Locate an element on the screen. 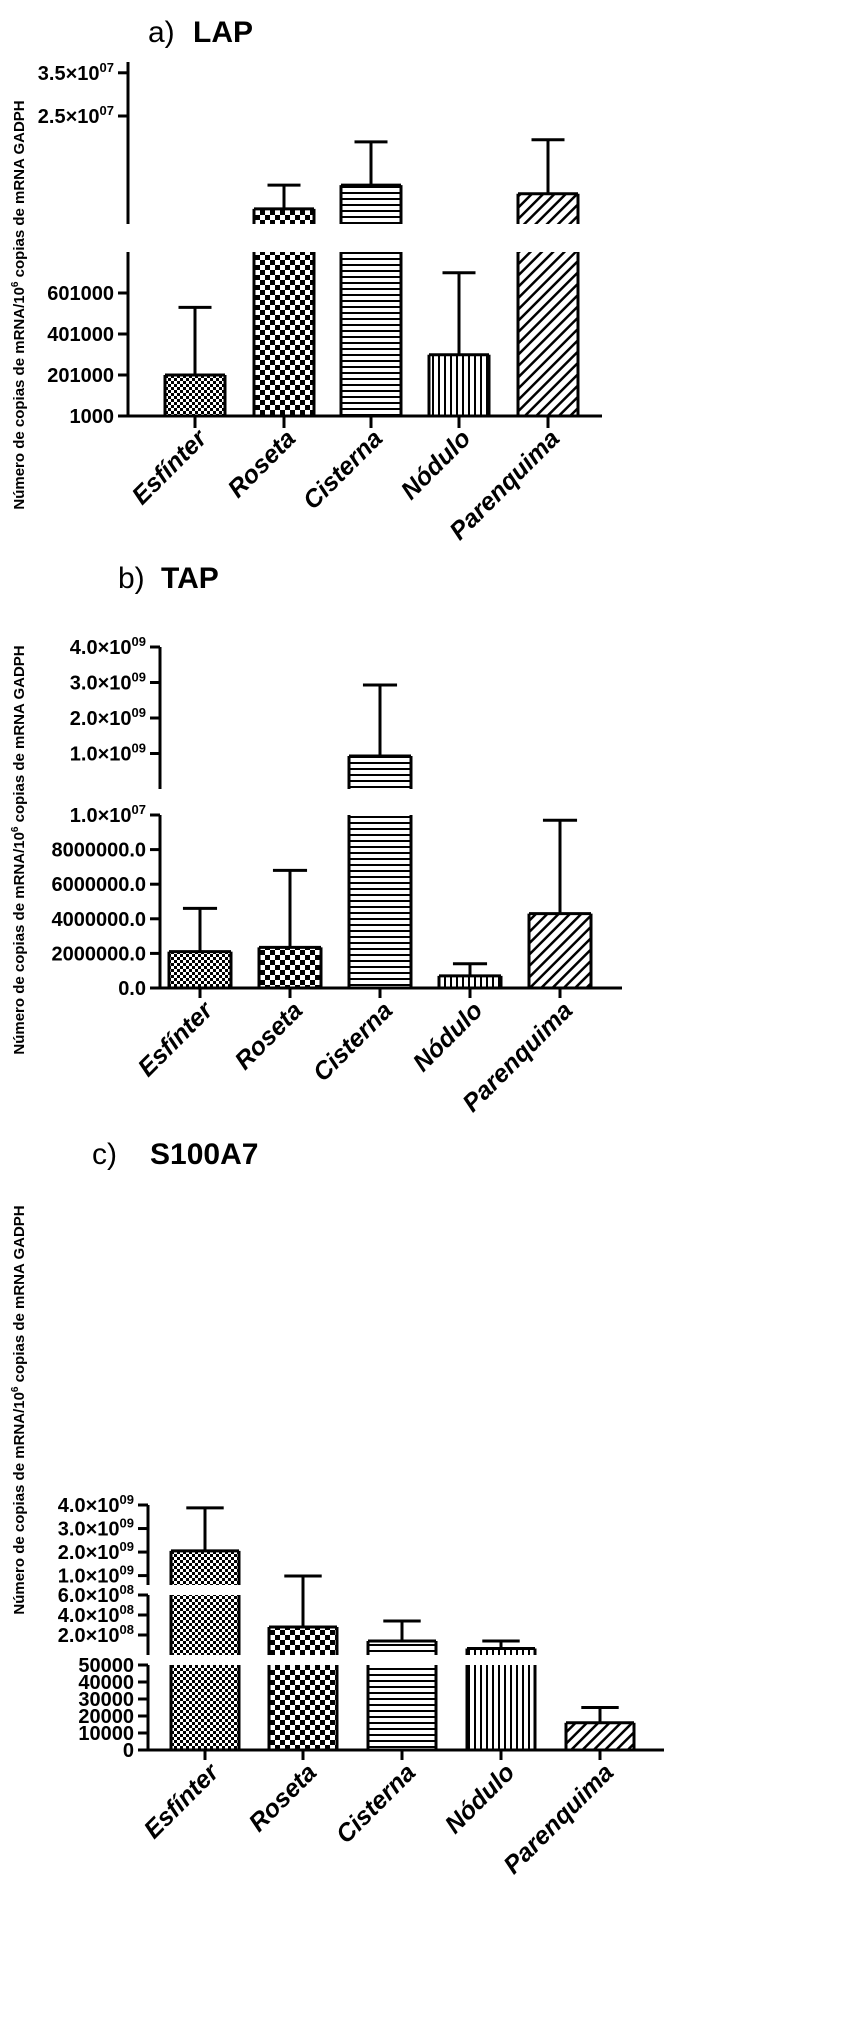 This screenshot has width=844, height=2019. panel-a-bar-esfinter is located at coordinates (195, 394).